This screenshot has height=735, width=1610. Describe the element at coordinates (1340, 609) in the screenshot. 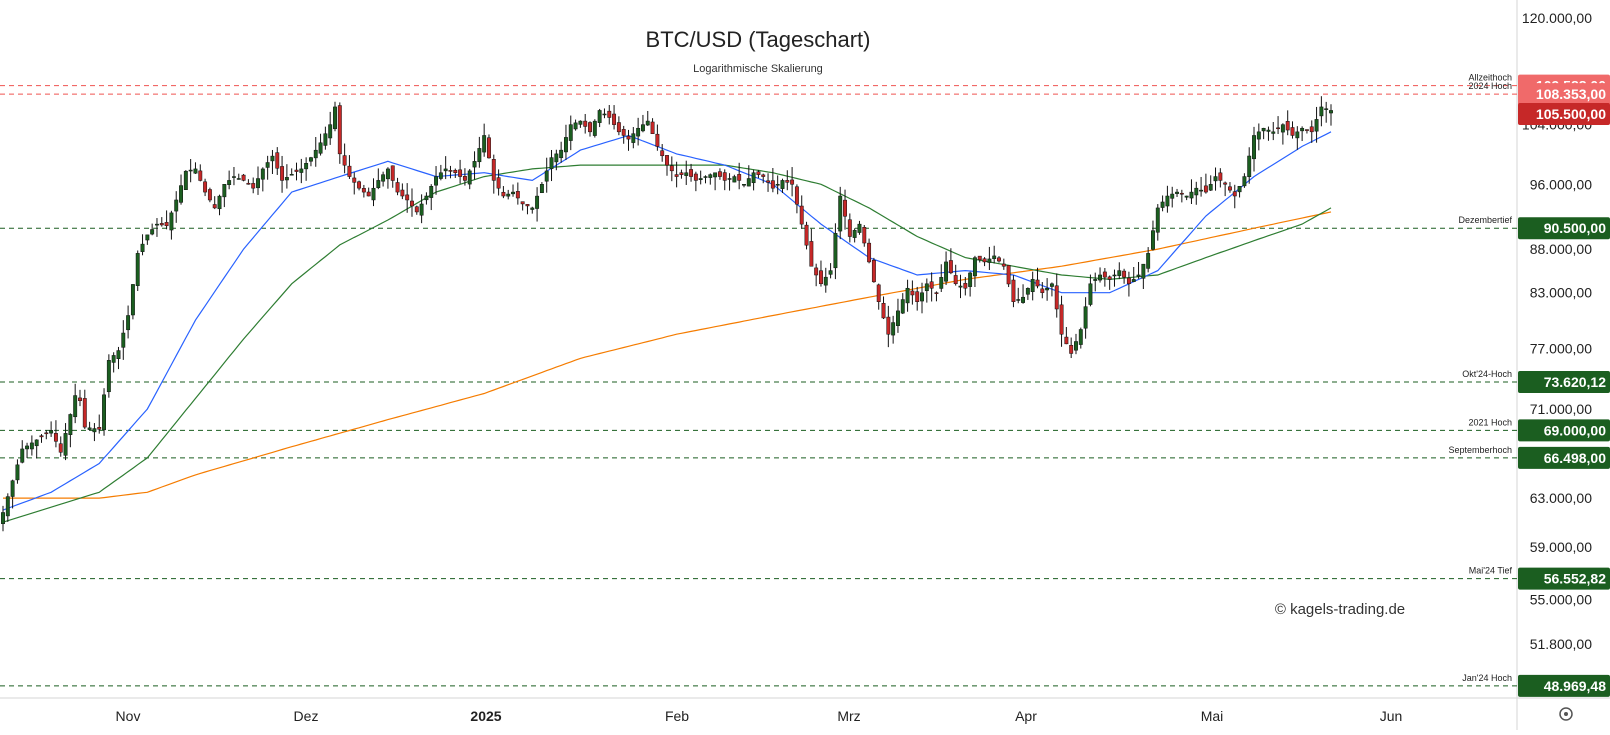

I see `watermark: © kagels-trading.de` at that location.